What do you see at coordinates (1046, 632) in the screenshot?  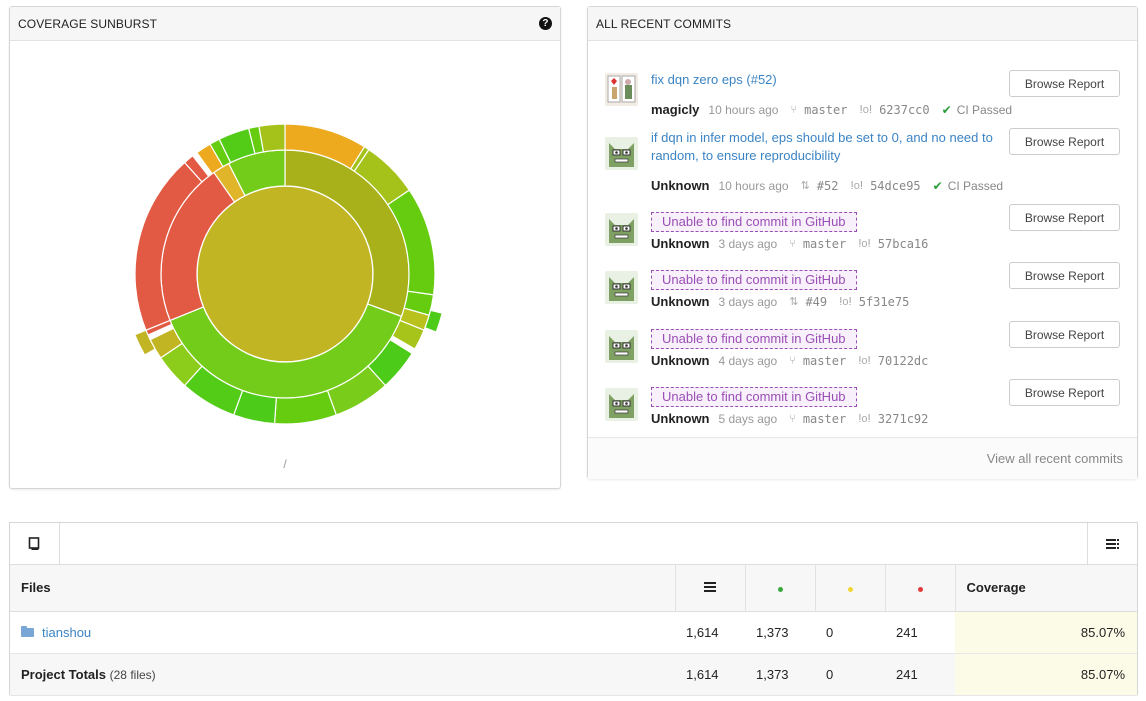 I see `coverage-cell: 85.07%` at bounding box center [1046, 632].